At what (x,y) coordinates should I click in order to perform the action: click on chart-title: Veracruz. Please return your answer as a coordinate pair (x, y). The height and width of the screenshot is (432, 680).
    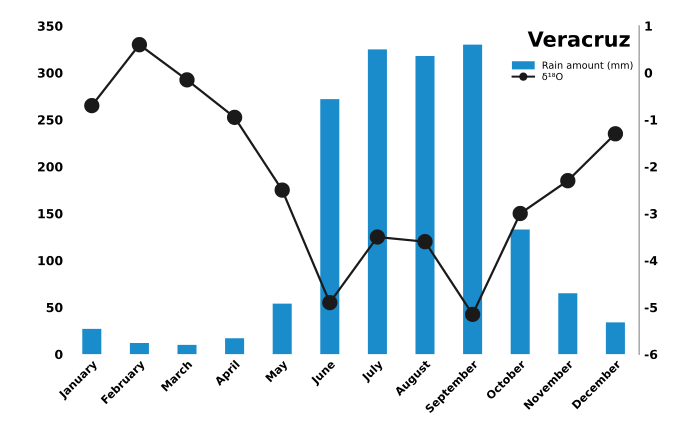
    Looking at the image, I should click on (579, 39).